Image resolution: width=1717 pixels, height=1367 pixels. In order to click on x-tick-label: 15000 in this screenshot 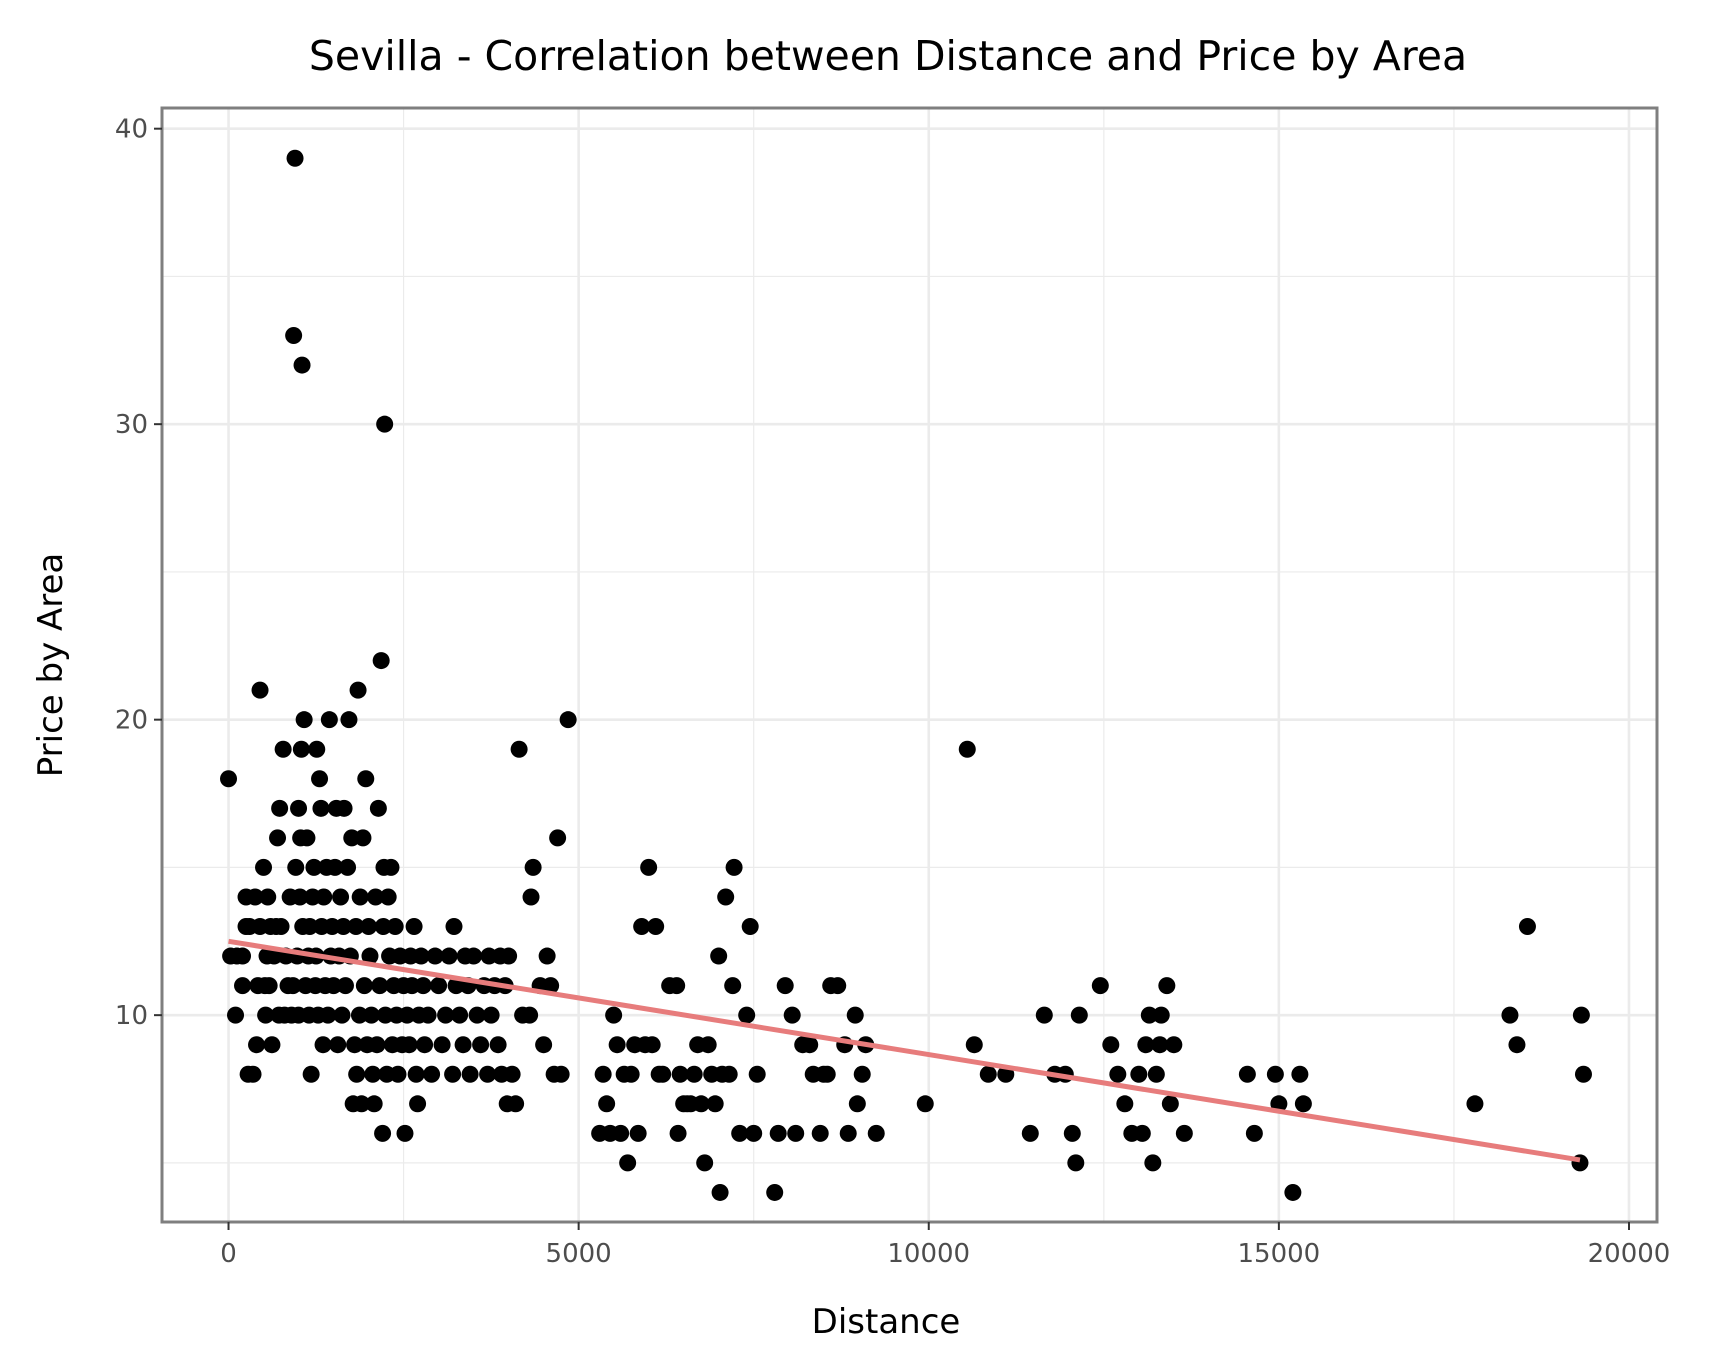, I will do `click(1279, 1254)`.